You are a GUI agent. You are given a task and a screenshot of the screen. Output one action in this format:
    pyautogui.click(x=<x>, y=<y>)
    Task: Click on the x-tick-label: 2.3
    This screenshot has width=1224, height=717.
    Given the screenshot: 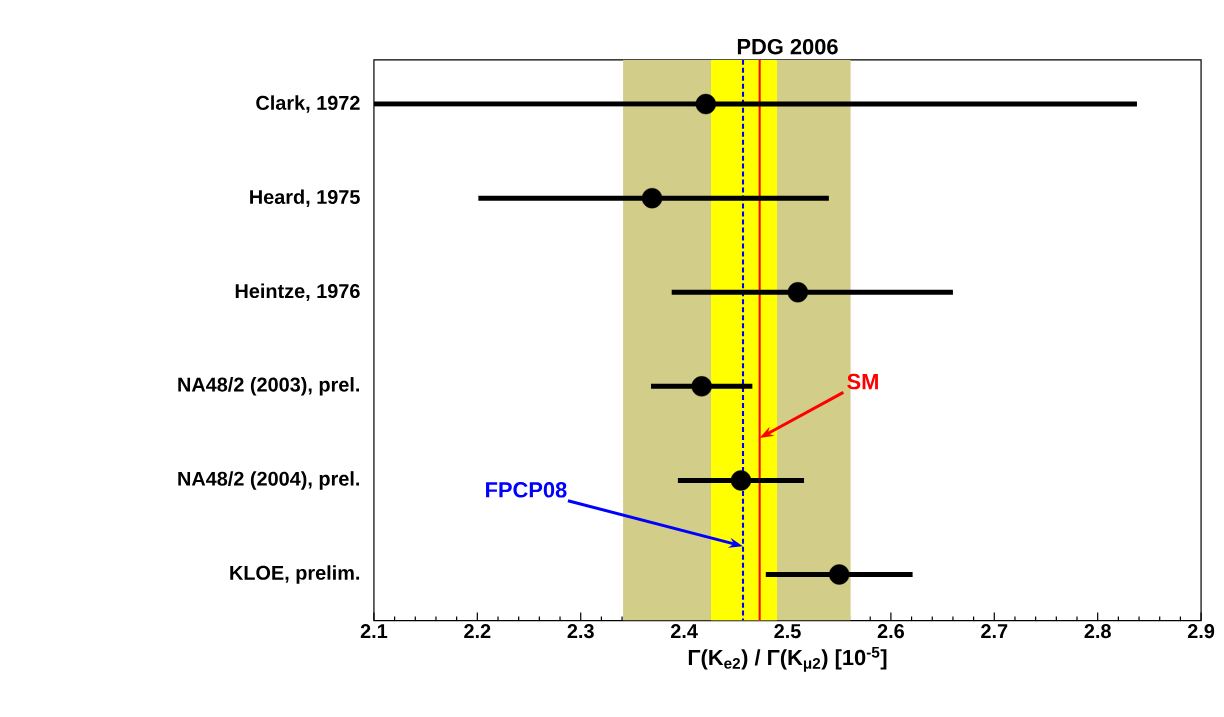 What is the action you would take?
    pyautogui.click(x=580, y=631)
    